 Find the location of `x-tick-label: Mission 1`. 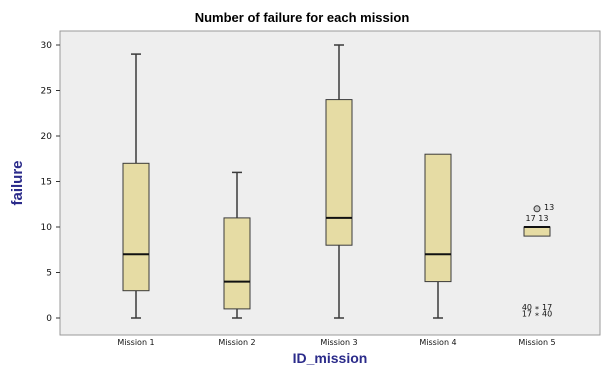

x-tick-label: Mission 1 is located at coordinates (135, 342).